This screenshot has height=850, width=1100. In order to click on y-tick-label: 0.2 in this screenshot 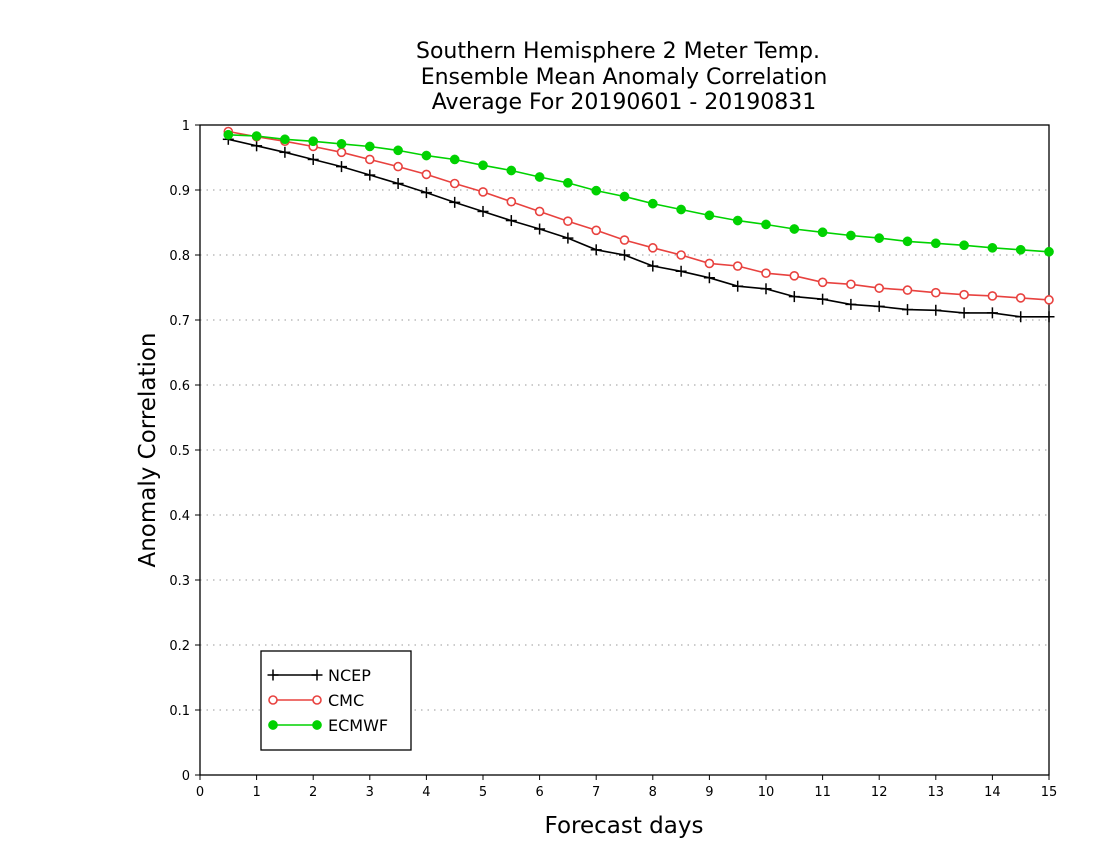, I will do `click(179, 646)`.